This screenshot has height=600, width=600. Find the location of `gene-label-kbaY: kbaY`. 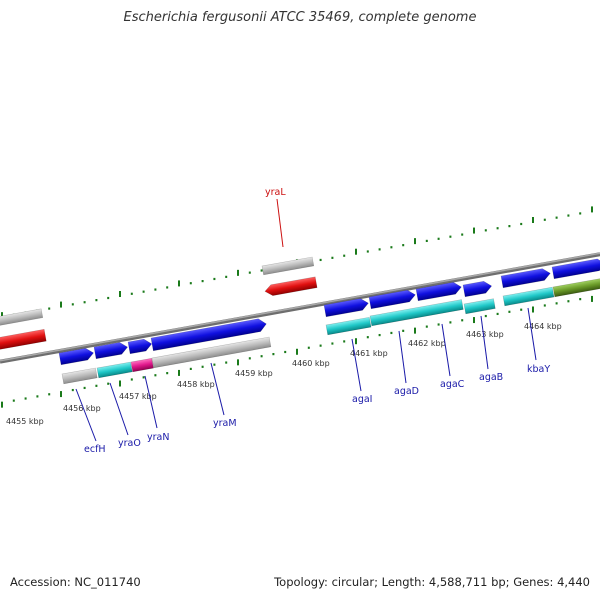

gene-label-kbaY: kbaY is located at coordinates (538, 369).